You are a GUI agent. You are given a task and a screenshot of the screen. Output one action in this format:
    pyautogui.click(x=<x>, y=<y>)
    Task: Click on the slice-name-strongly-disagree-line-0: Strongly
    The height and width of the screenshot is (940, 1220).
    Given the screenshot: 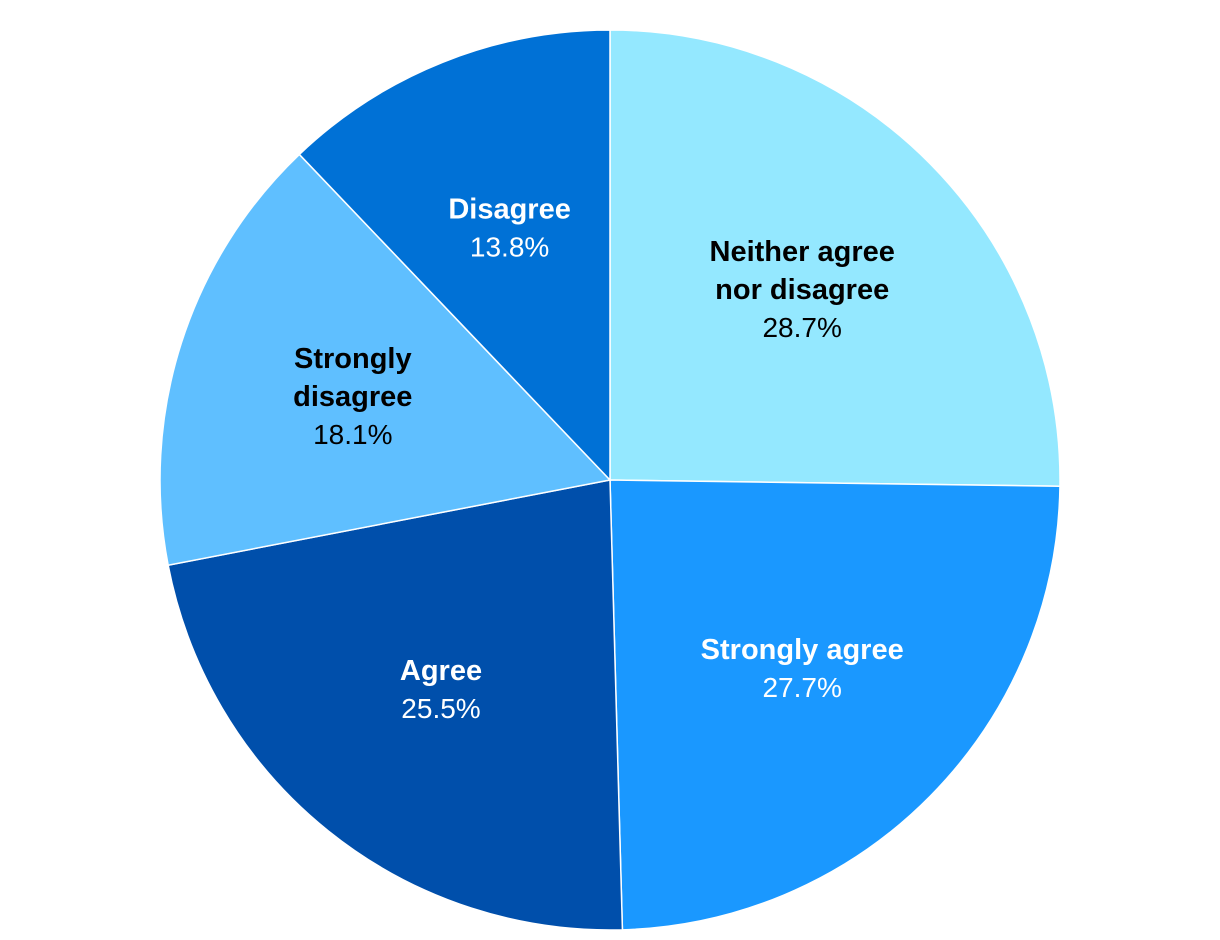 What is the action you would take?
    pyautogui.click(x=353, y=359)
    